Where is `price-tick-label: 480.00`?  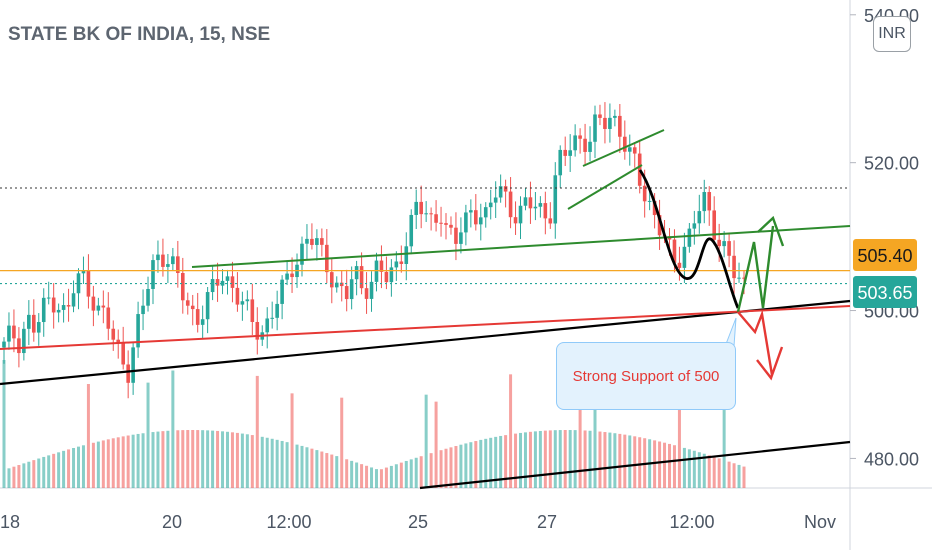 price-tick-label: 480.00 is located at coordinates (891, 459).